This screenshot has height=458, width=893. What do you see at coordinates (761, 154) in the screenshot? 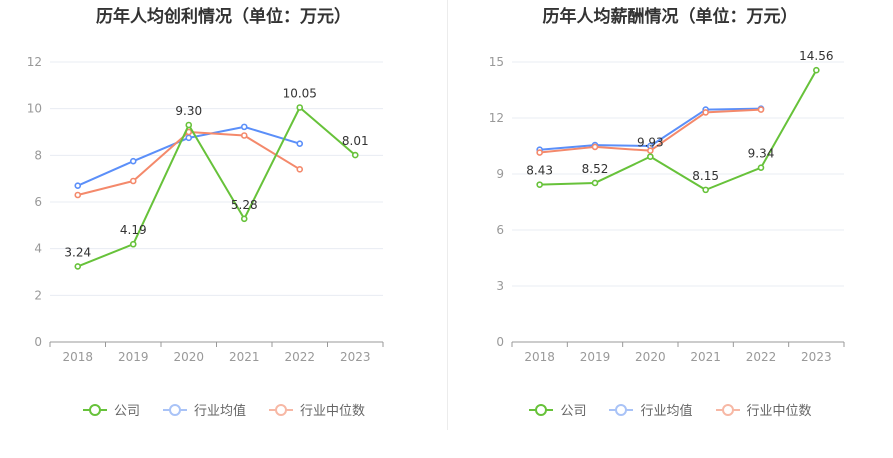
I see `data-label: 9.34` at bounding box center [761, 154].